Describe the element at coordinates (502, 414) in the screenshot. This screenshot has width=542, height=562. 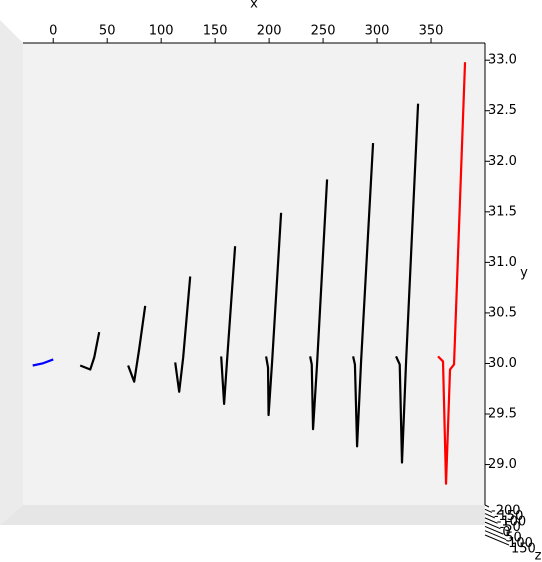
I see `y-tick-label: 29.5` at that location.